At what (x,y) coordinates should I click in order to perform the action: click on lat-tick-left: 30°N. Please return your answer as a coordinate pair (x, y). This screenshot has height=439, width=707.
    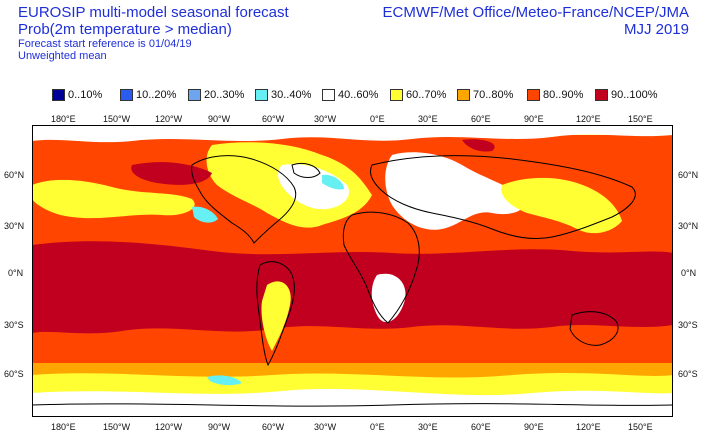
    Looking at the image, I should click on (14, 226).